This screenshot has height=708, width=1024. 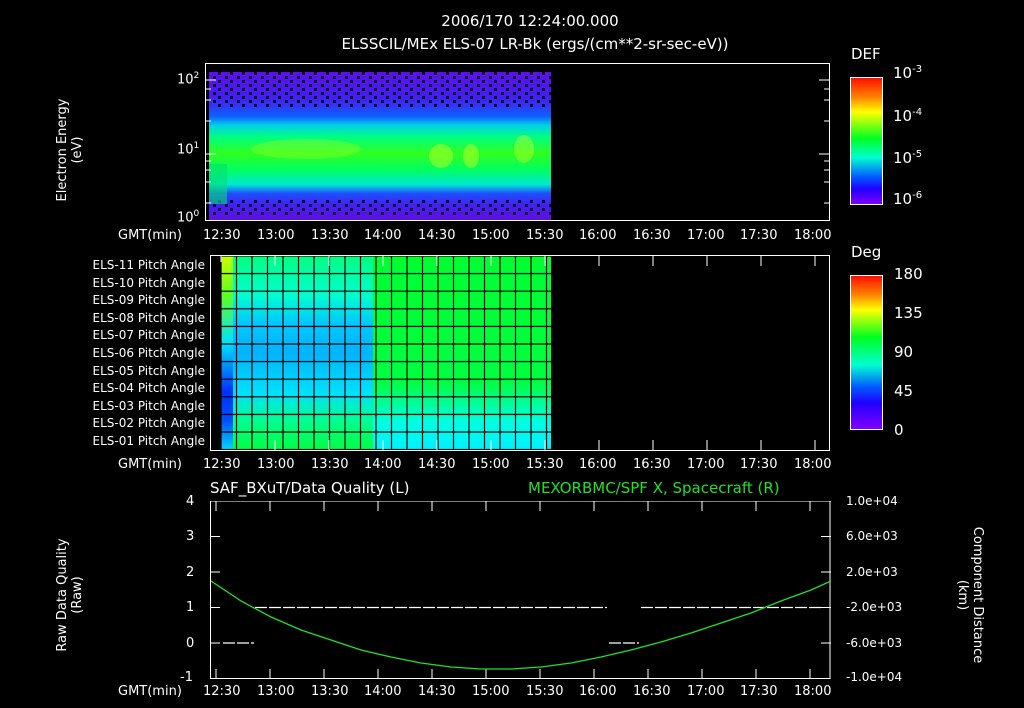 I want to click on energy-spectrogram, so click(x=517, y=146).